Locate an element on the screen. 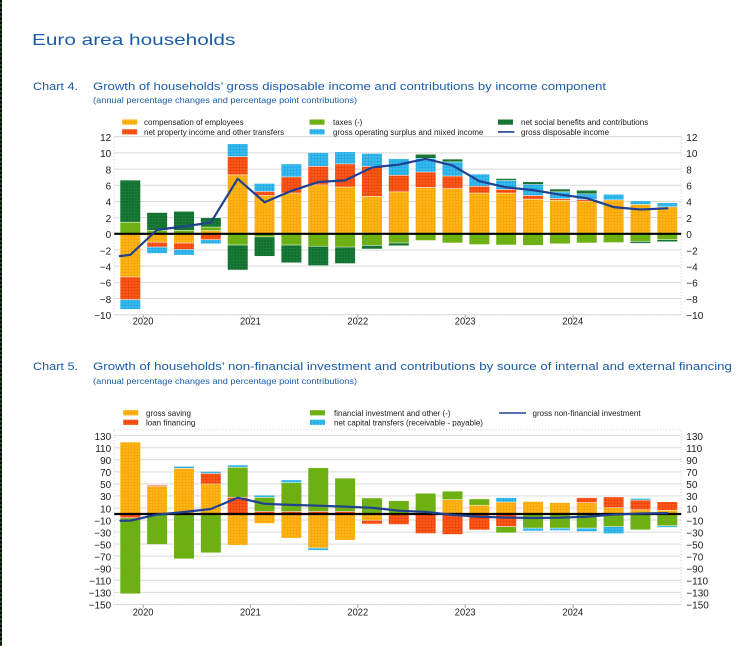 The image size is (740, 646). svg-text: loan financing is located at coordinates (170, 422).